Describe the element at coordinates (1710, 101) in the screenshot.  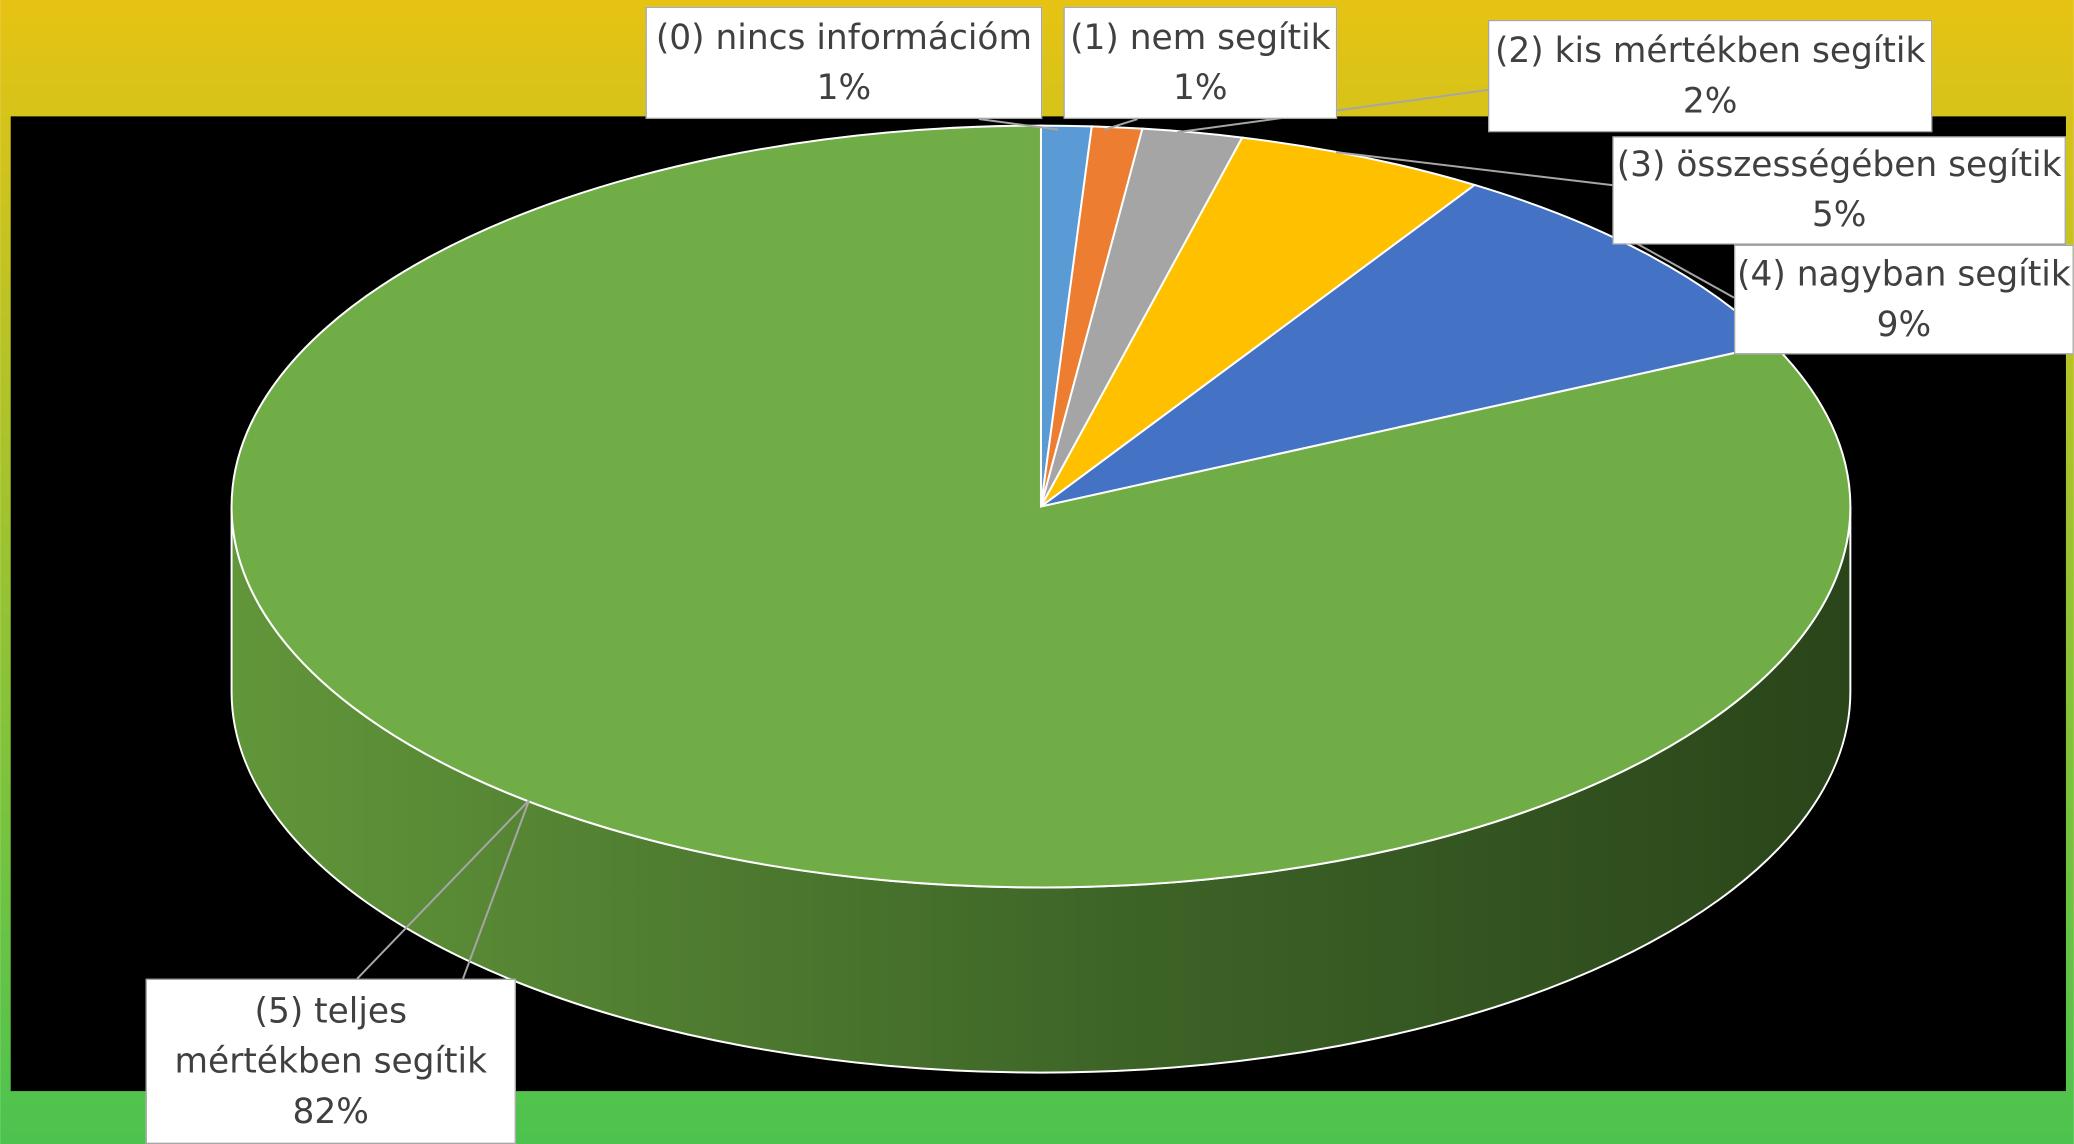
I see `label-value: 2%` at that location.